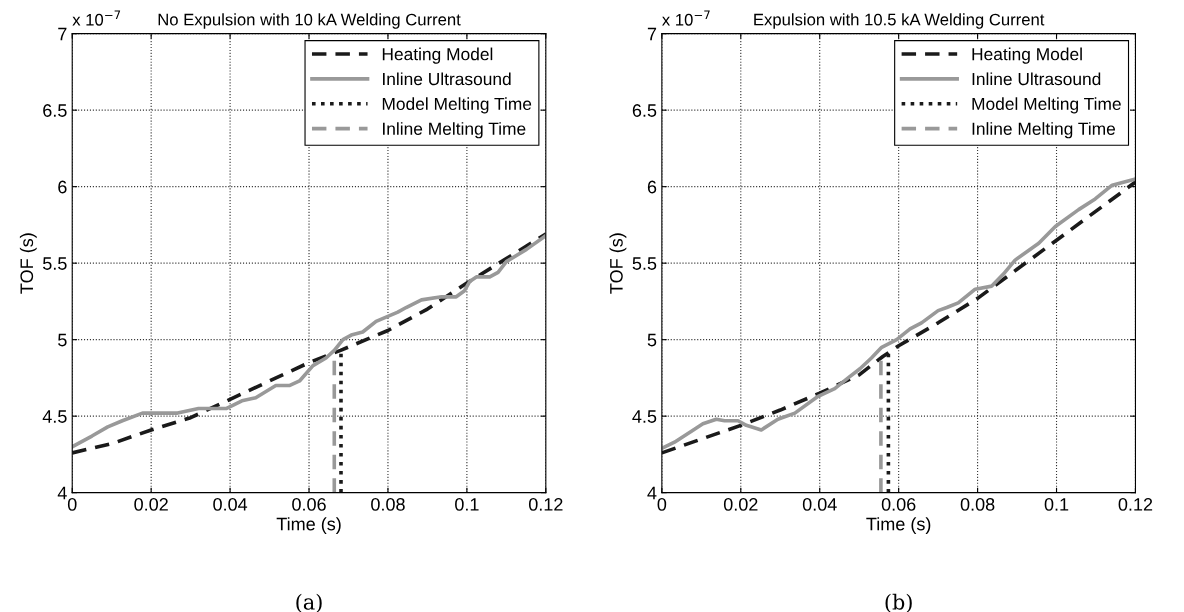 The image size is (1184, 612). Describe the element at coordinates (898, 602) in the screenshot. I see `text: (b)` at that location.